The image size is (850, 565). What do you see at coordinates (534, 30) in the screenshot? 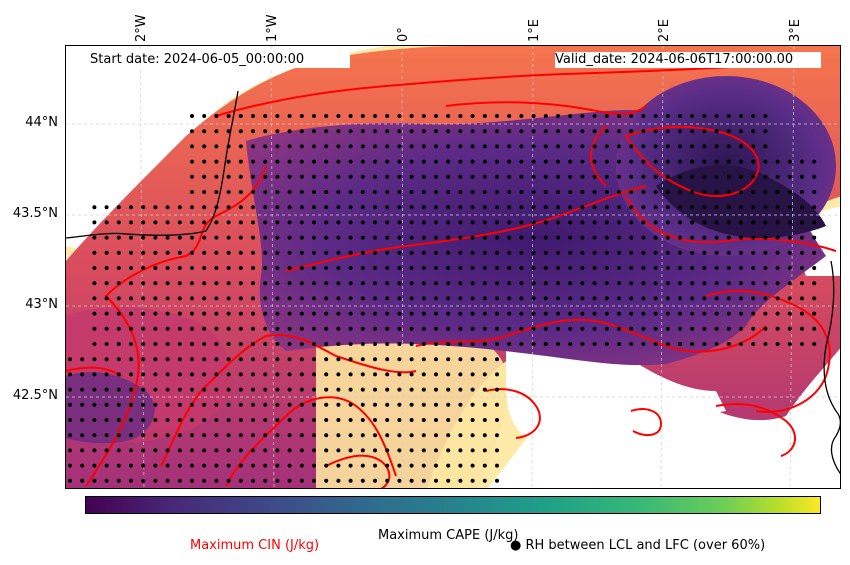
I see `lon-label-1e: 1°E` at bounding box center [534, 30].